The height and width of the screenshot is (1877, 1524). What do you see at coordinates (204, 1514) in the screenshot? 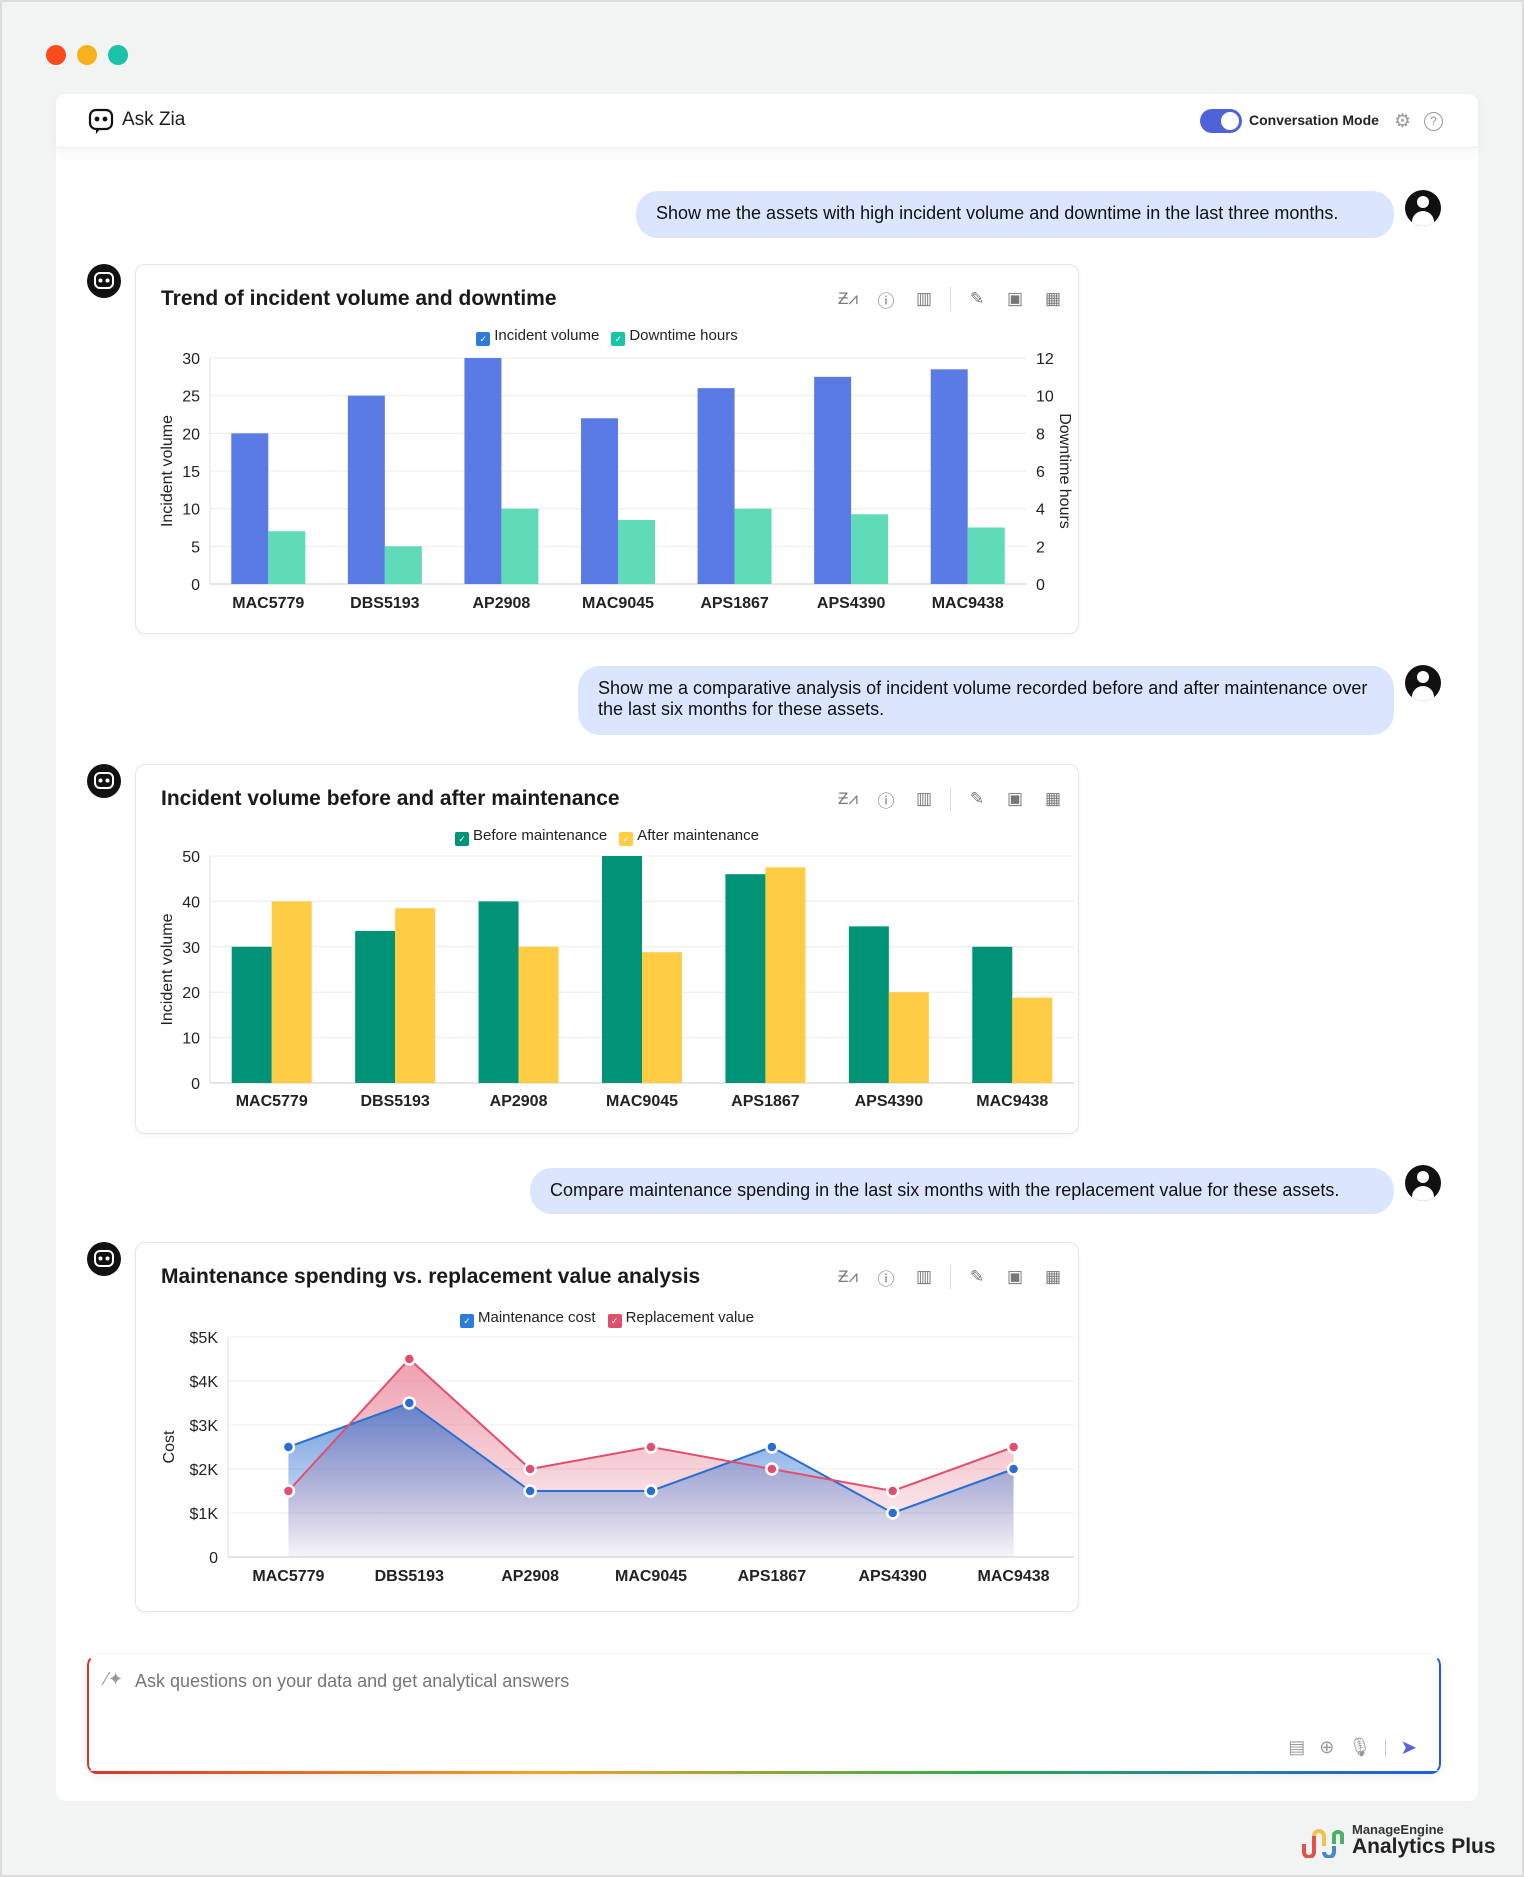
I see `y-tick-label: $1K` at bounding box center [204, 1514].